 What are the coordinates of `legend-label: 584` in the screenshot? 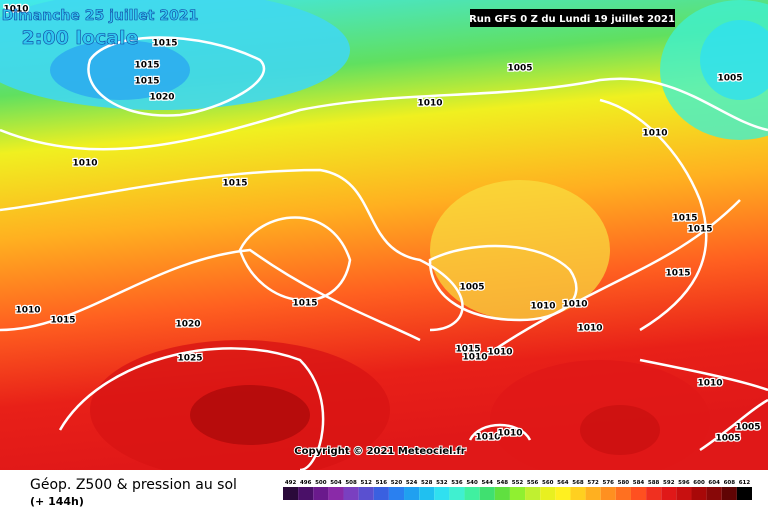 It's located at (639, 483).